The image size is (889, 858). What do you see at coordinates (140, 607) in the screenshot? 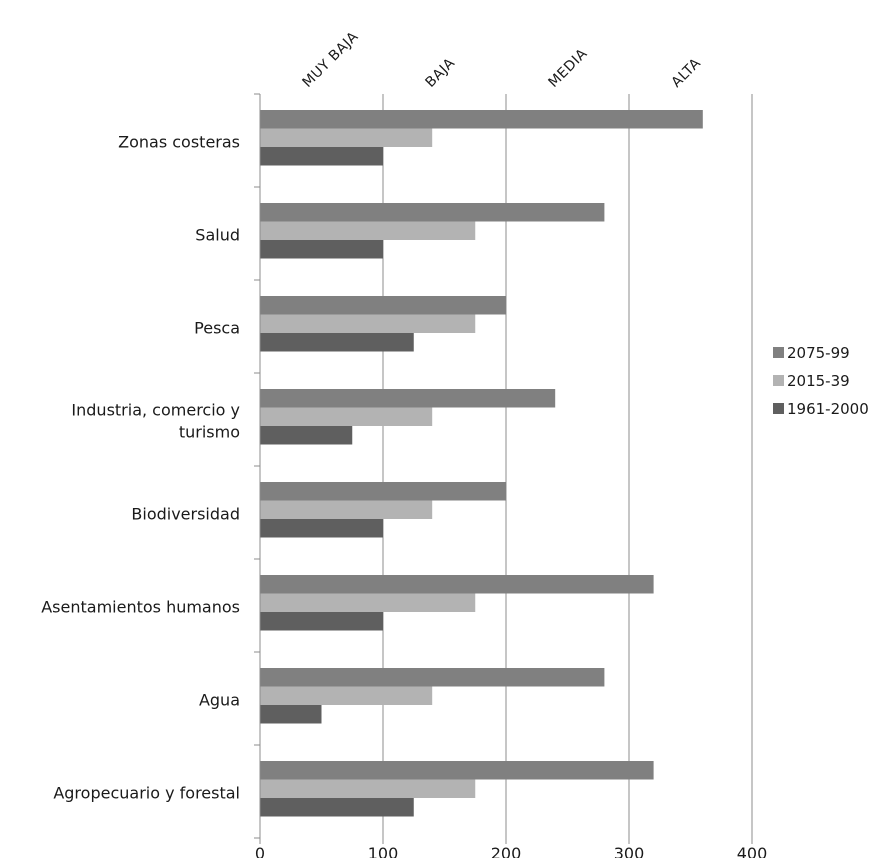
I see `category-label: Asentamientos humanos` at bounding box center [140, 607].